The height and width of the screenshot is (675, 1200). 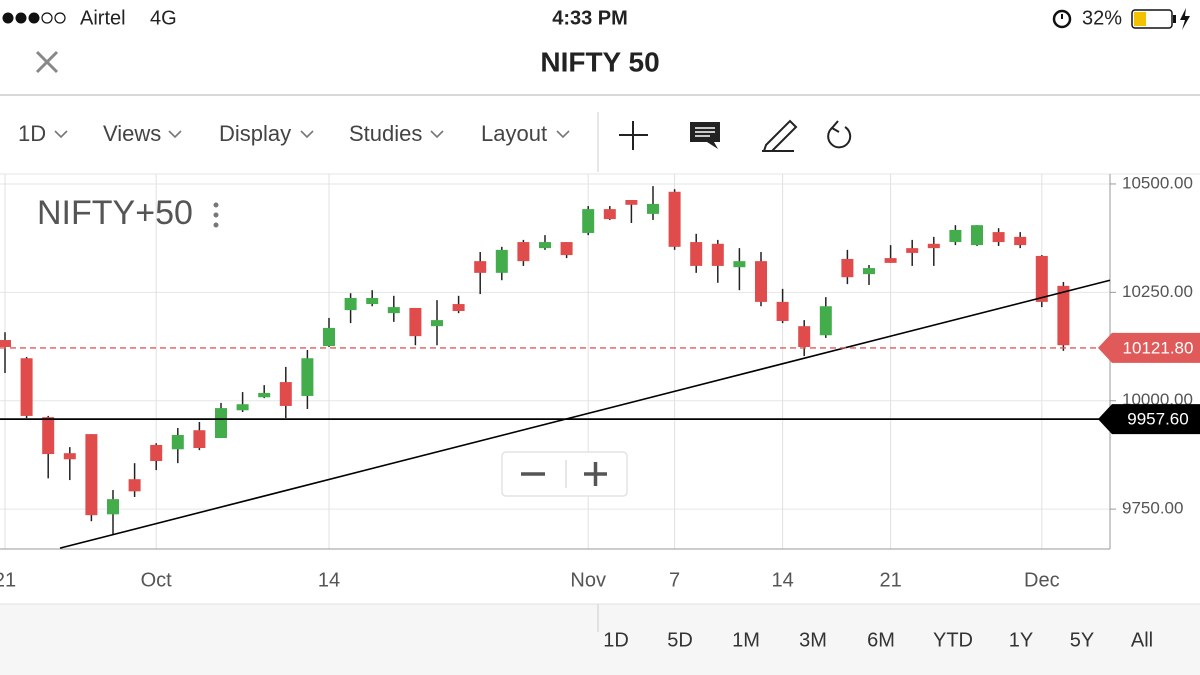 What do you see at coordinates (1042, 580) in the screenshot?
I see `x-tick-label: Dec` at bounding box center [1042, 580].